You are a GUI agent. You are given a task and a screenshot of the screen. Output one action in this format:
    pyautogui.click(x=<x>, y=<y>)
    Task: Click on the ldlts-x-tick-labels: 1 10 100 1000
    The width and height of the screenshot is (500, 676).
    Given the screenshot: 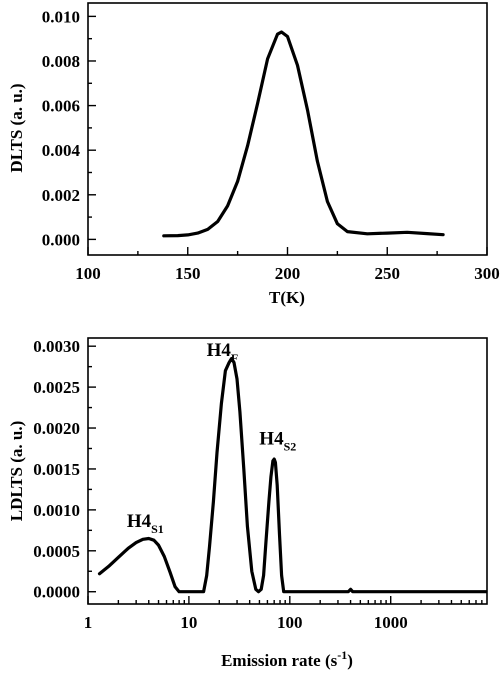 What is the action you would take?
    pyautogui.click(x=246, y=622)
    